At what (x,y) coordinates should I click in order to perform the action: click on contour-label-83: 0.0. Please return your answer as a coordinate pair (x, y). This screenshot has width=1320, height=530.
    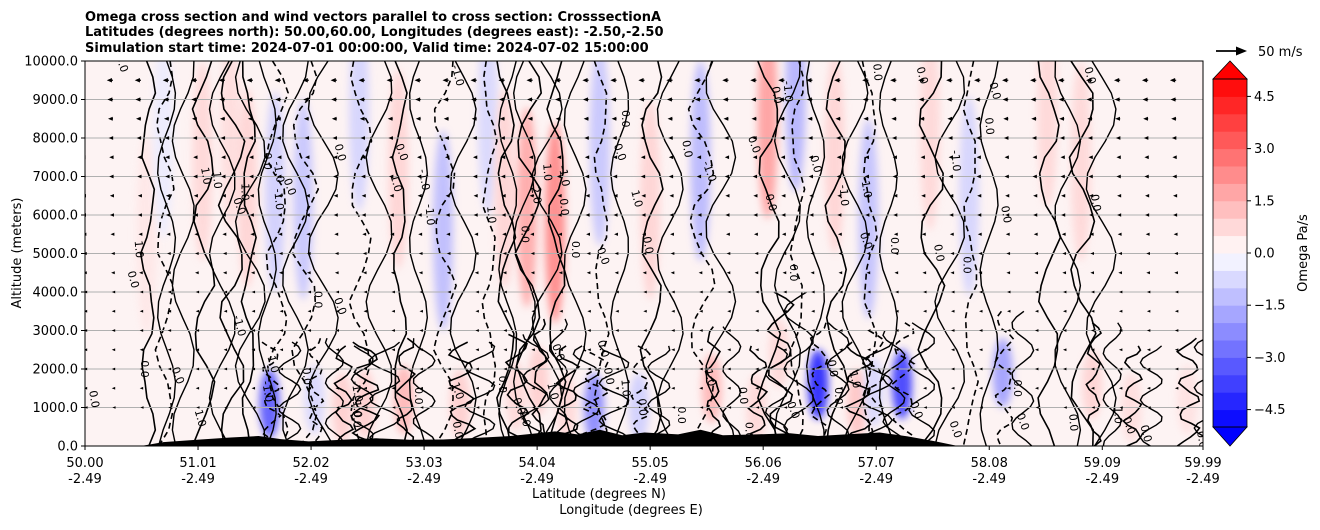
    Looking at the image, I should click on (989, 126).